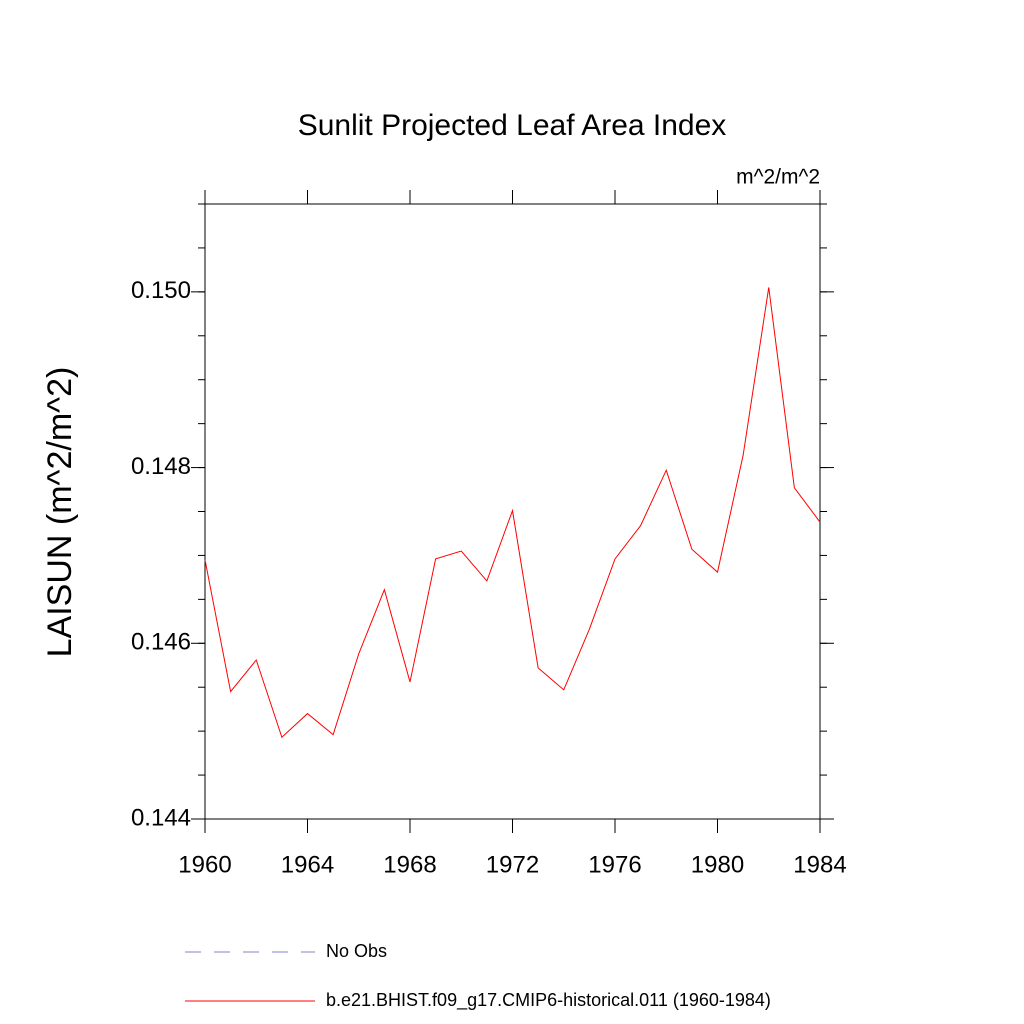  What do you see at coordinates (161, 466) in the screenshot?
I see `y-tick-label: 0.148` at bounding box center [161, 466].